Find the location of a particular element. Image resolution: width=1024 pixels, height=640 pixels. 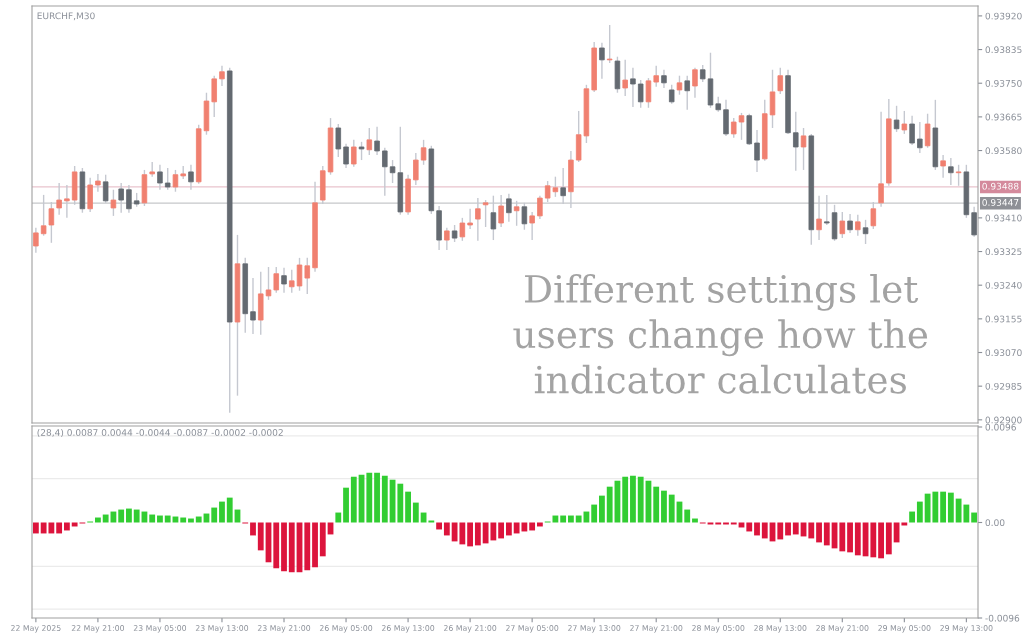

y-tick-label: 0.93325 is located at coordinates (1003, 252).